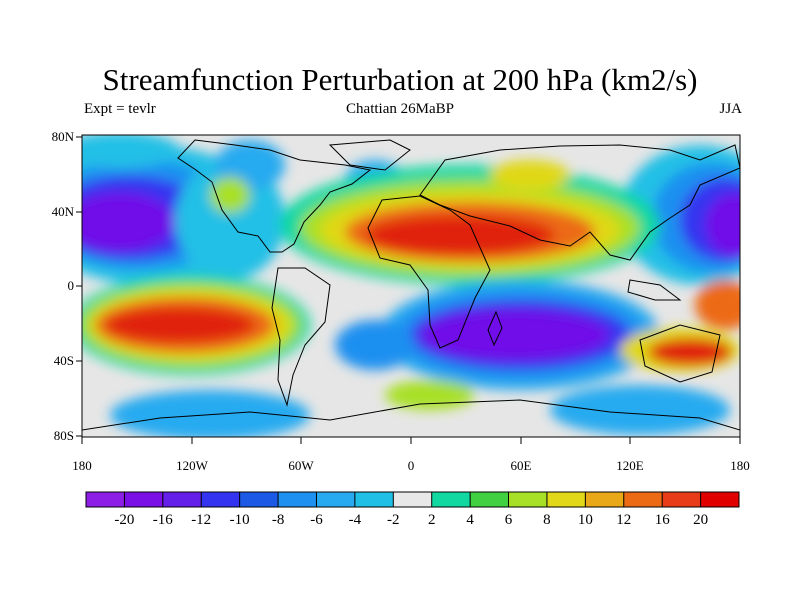  What do you see at coordinates (62, 211) in the screenshot?
I see `lat-tick-label: 40N` at bounding box center [62, 211].